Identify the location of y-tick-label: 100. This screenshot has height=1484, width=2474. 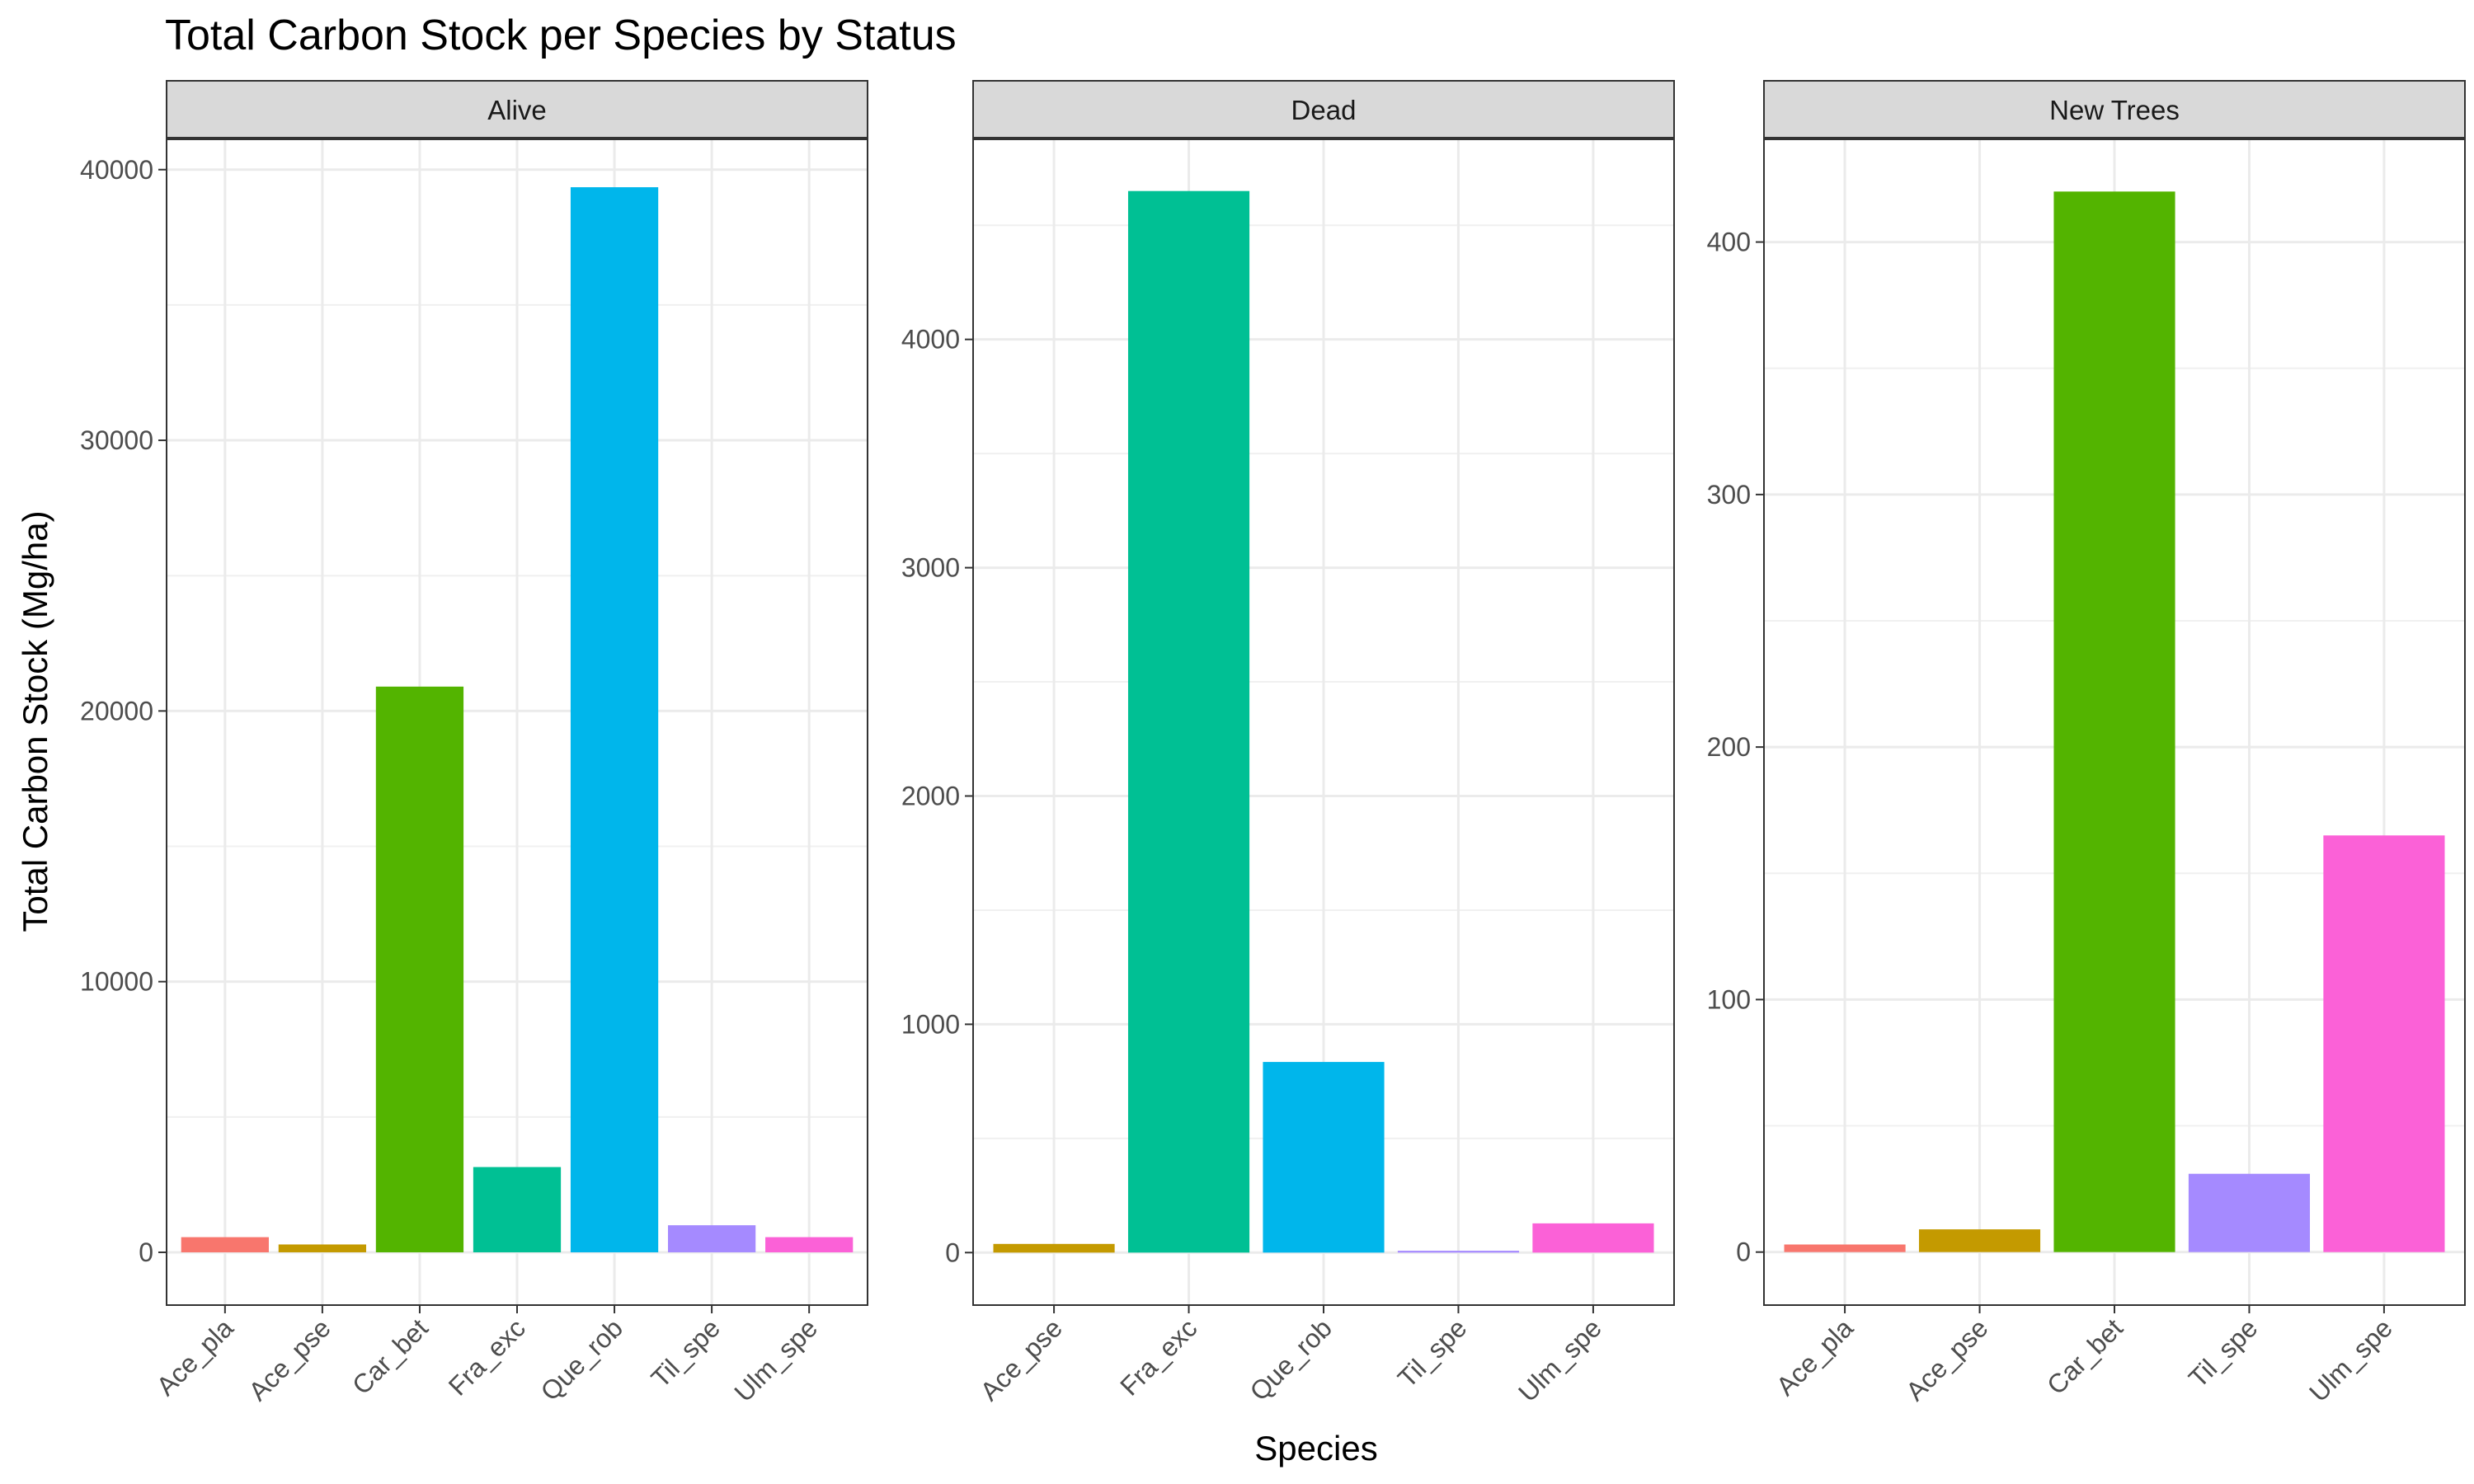
(1729, 999).